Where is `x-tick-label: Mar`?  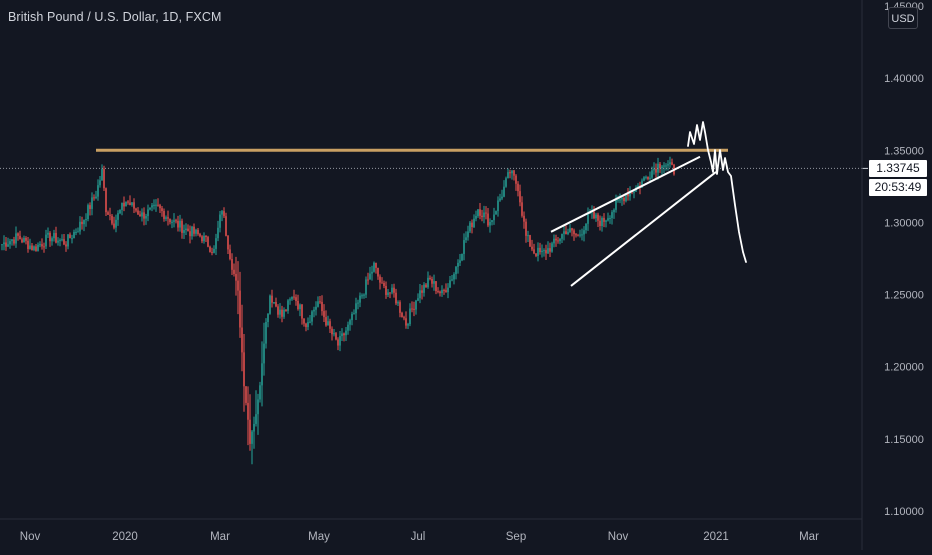
x-tick-label: Mar is located at coordinates (220, 537).